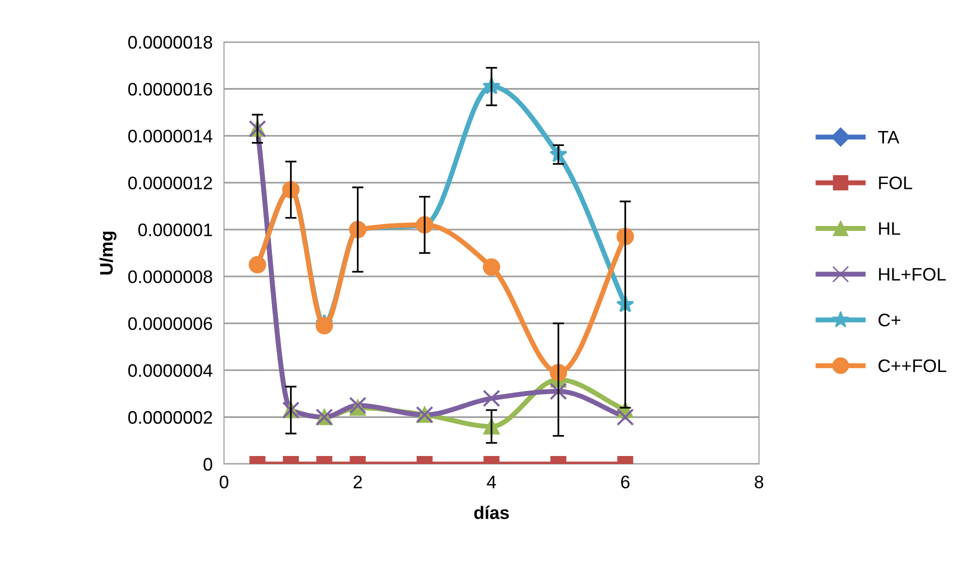 Image resolution: width=956 pixels, height=579 pixels. Describe the element at coordinates (491, 482) in the screenshot. I see `x-tick-label: 4` at that location.